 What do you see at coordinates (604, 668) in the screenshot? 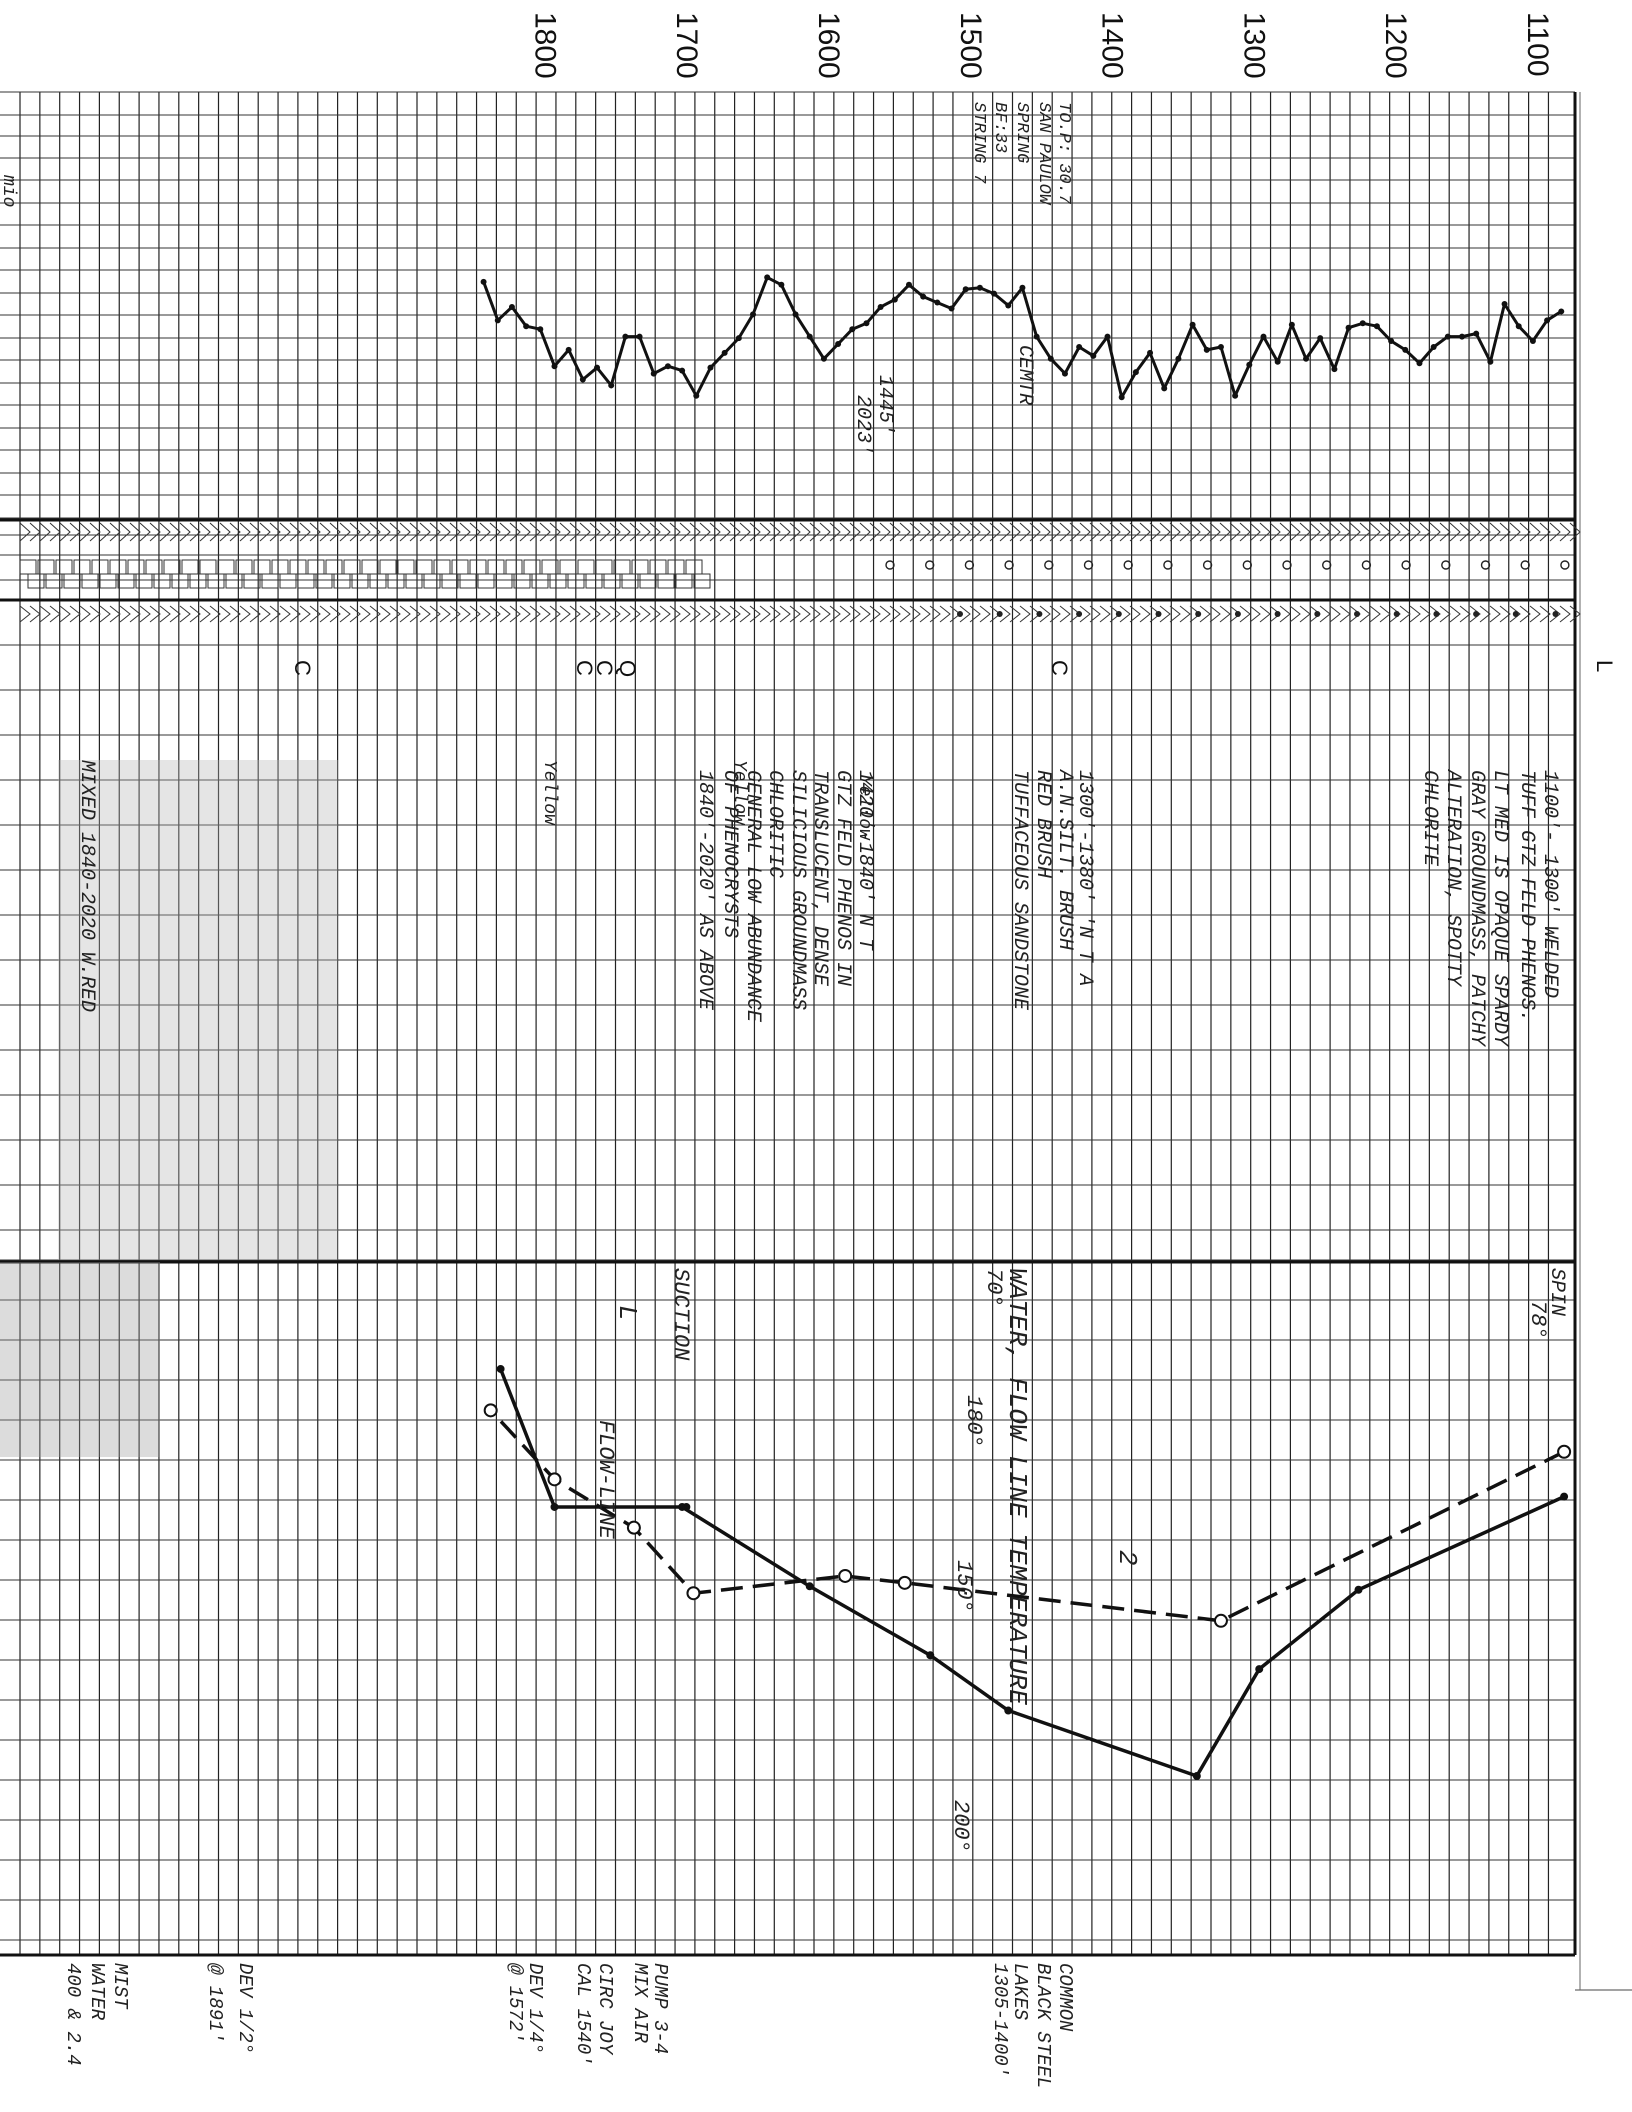
I see `symbol-letter: C` at bounding box center [604, 668].